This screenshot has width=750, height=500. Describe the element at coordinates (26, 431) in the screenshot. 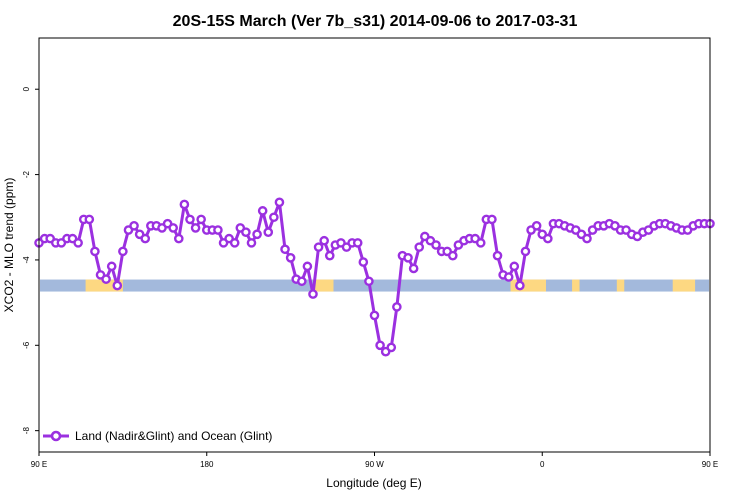

I see `y-tick-label: -8` at that location.